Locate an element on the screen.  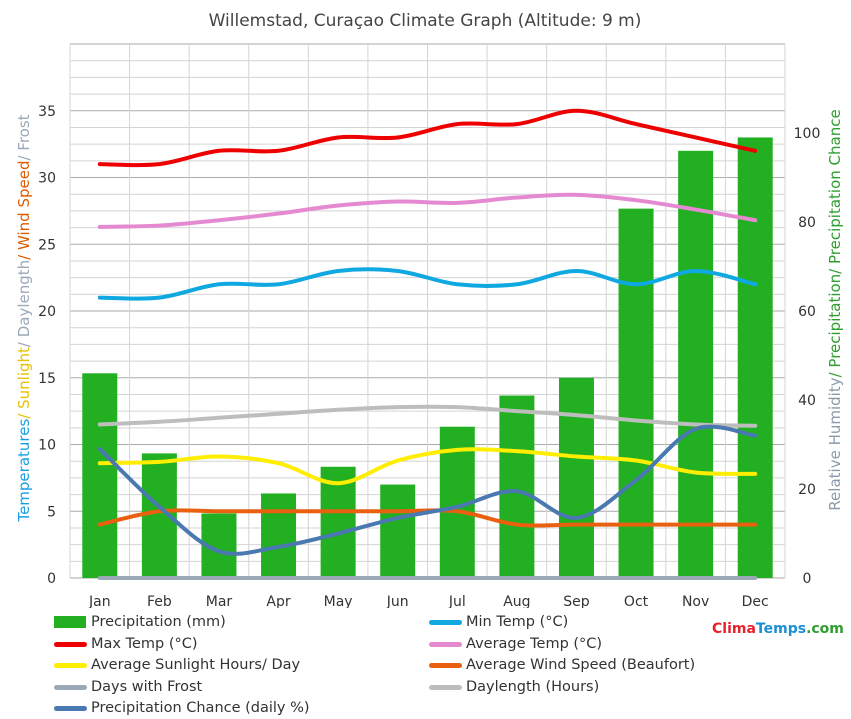
precip-bar-sep is located at coordinates (576, 477).